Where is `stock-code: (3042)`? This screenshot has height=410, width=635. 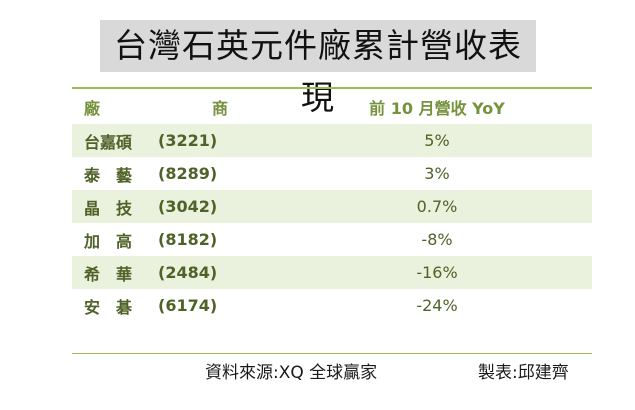 stock-code: (3042) is located at coordinates (188, 206).